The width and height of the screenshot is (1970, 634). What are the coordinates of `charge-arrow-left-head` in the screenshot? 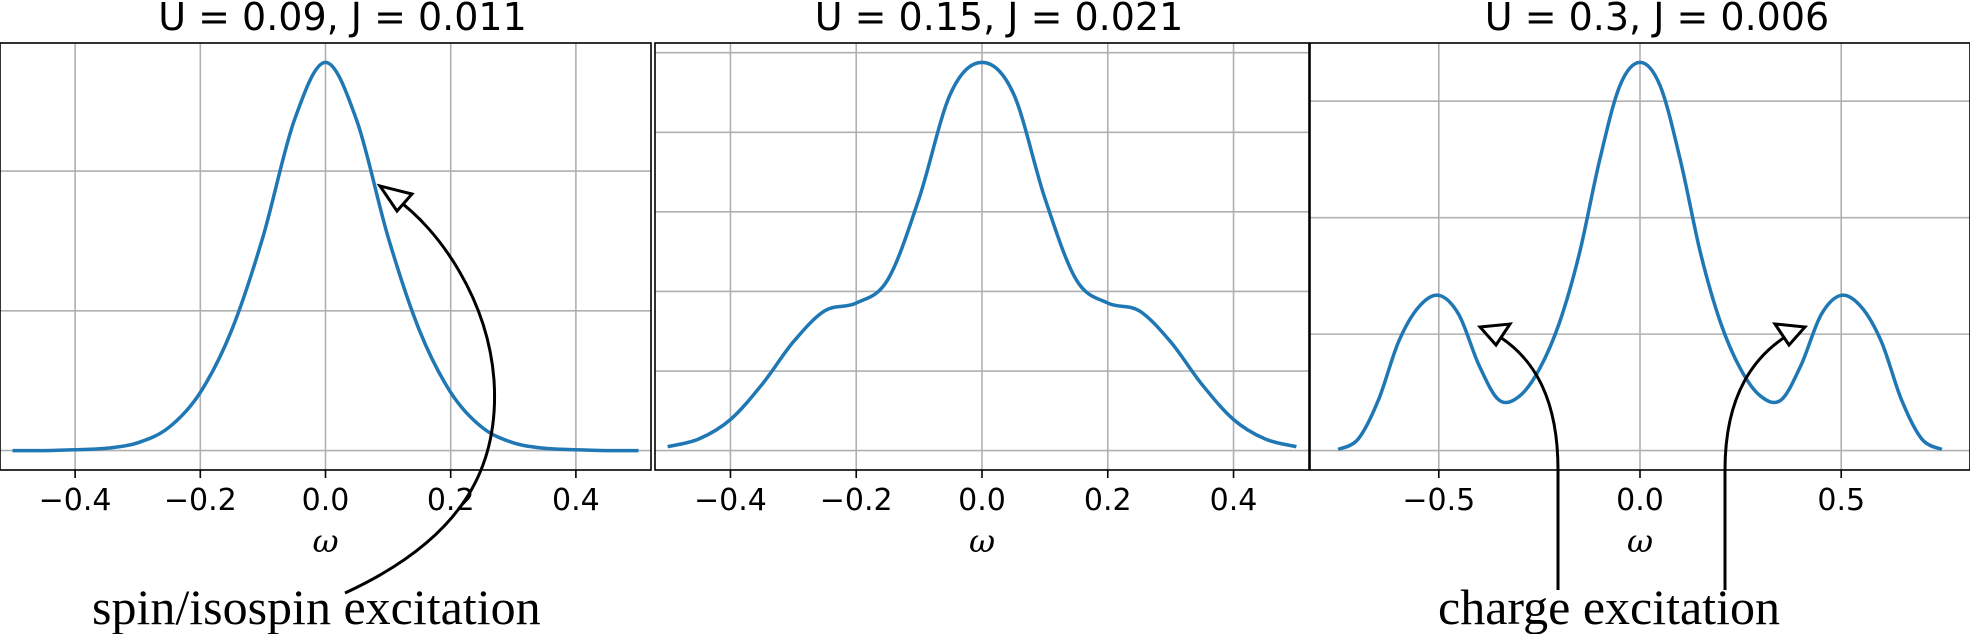 It's located at (1495, 335).